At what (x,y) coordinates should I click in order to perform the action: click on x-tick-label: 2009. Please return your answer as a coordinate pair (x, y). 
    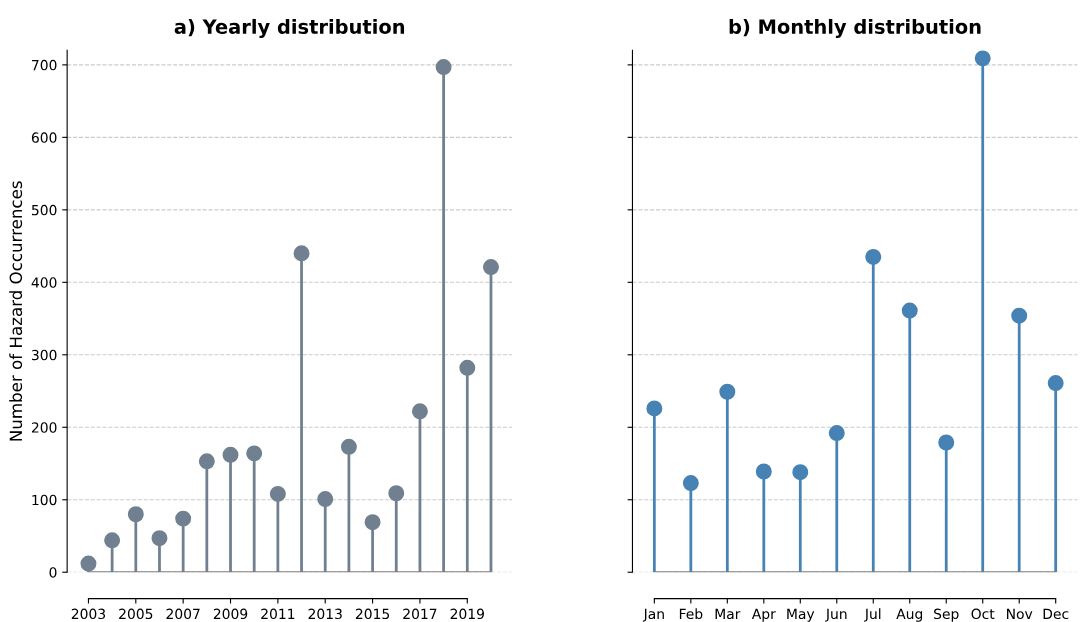
    Looking at the image, I should click on (230, 614).